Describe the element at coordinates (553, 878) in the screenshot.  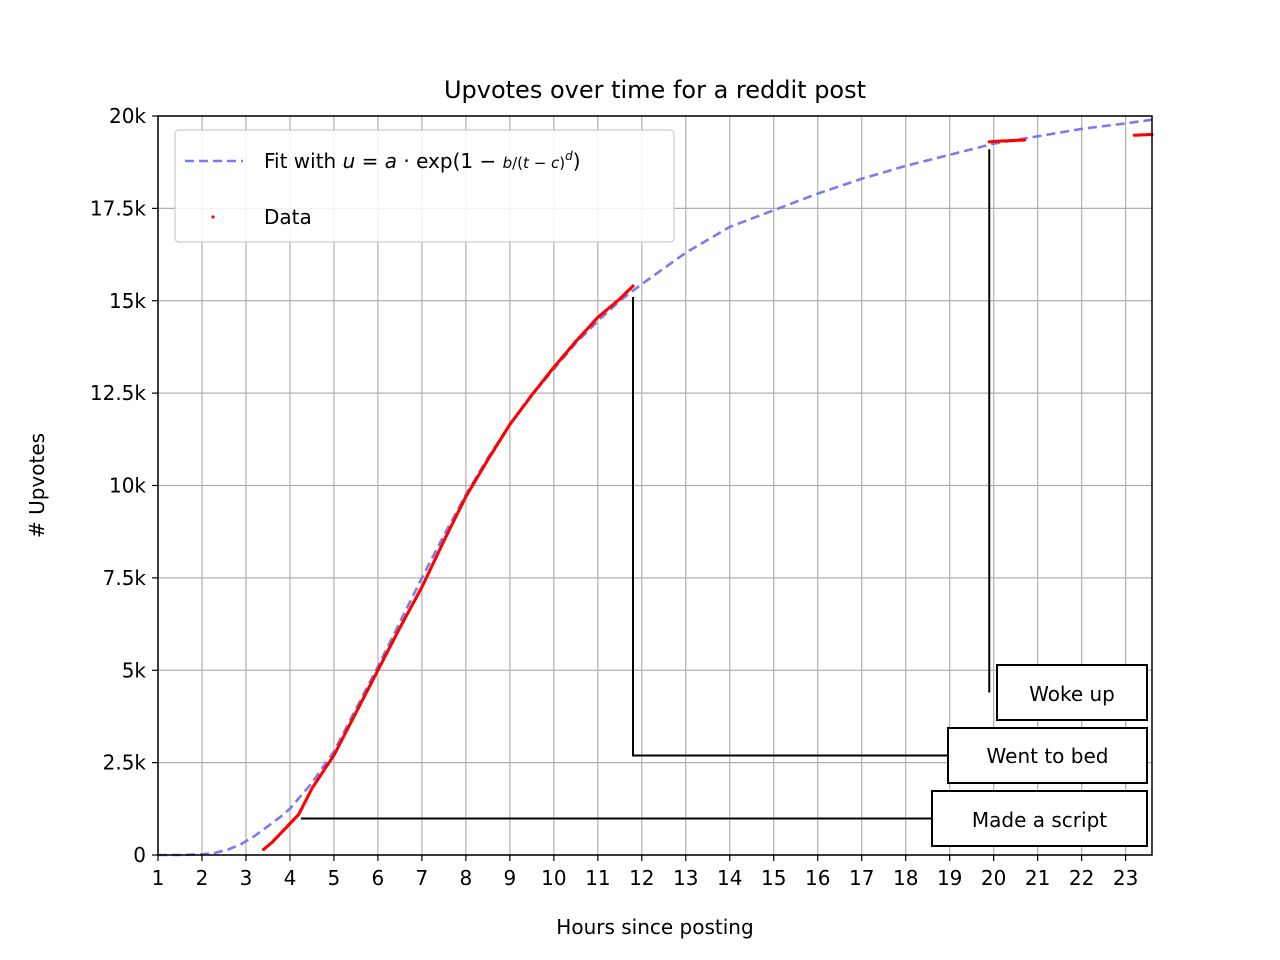
I see `x-tick-label: 10` at that location.